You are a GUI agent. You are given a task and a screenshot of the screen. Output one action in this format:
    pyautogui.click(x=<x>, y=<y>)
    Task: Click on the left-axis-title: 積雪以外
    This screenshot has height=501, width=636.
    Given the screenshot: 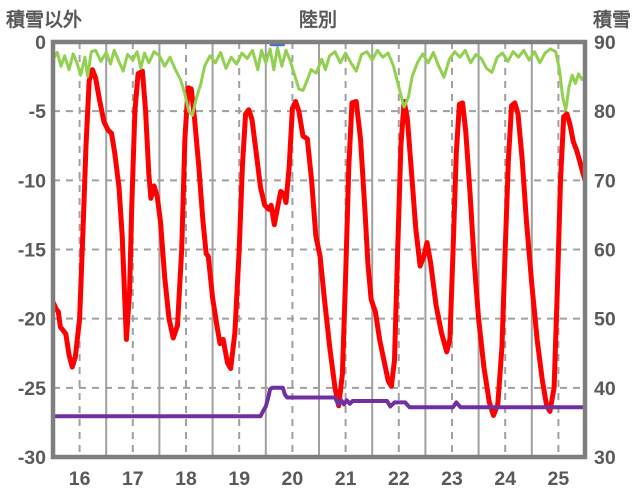 What is the action you would take?
    pyautogui.click(x=44, y=20)
    